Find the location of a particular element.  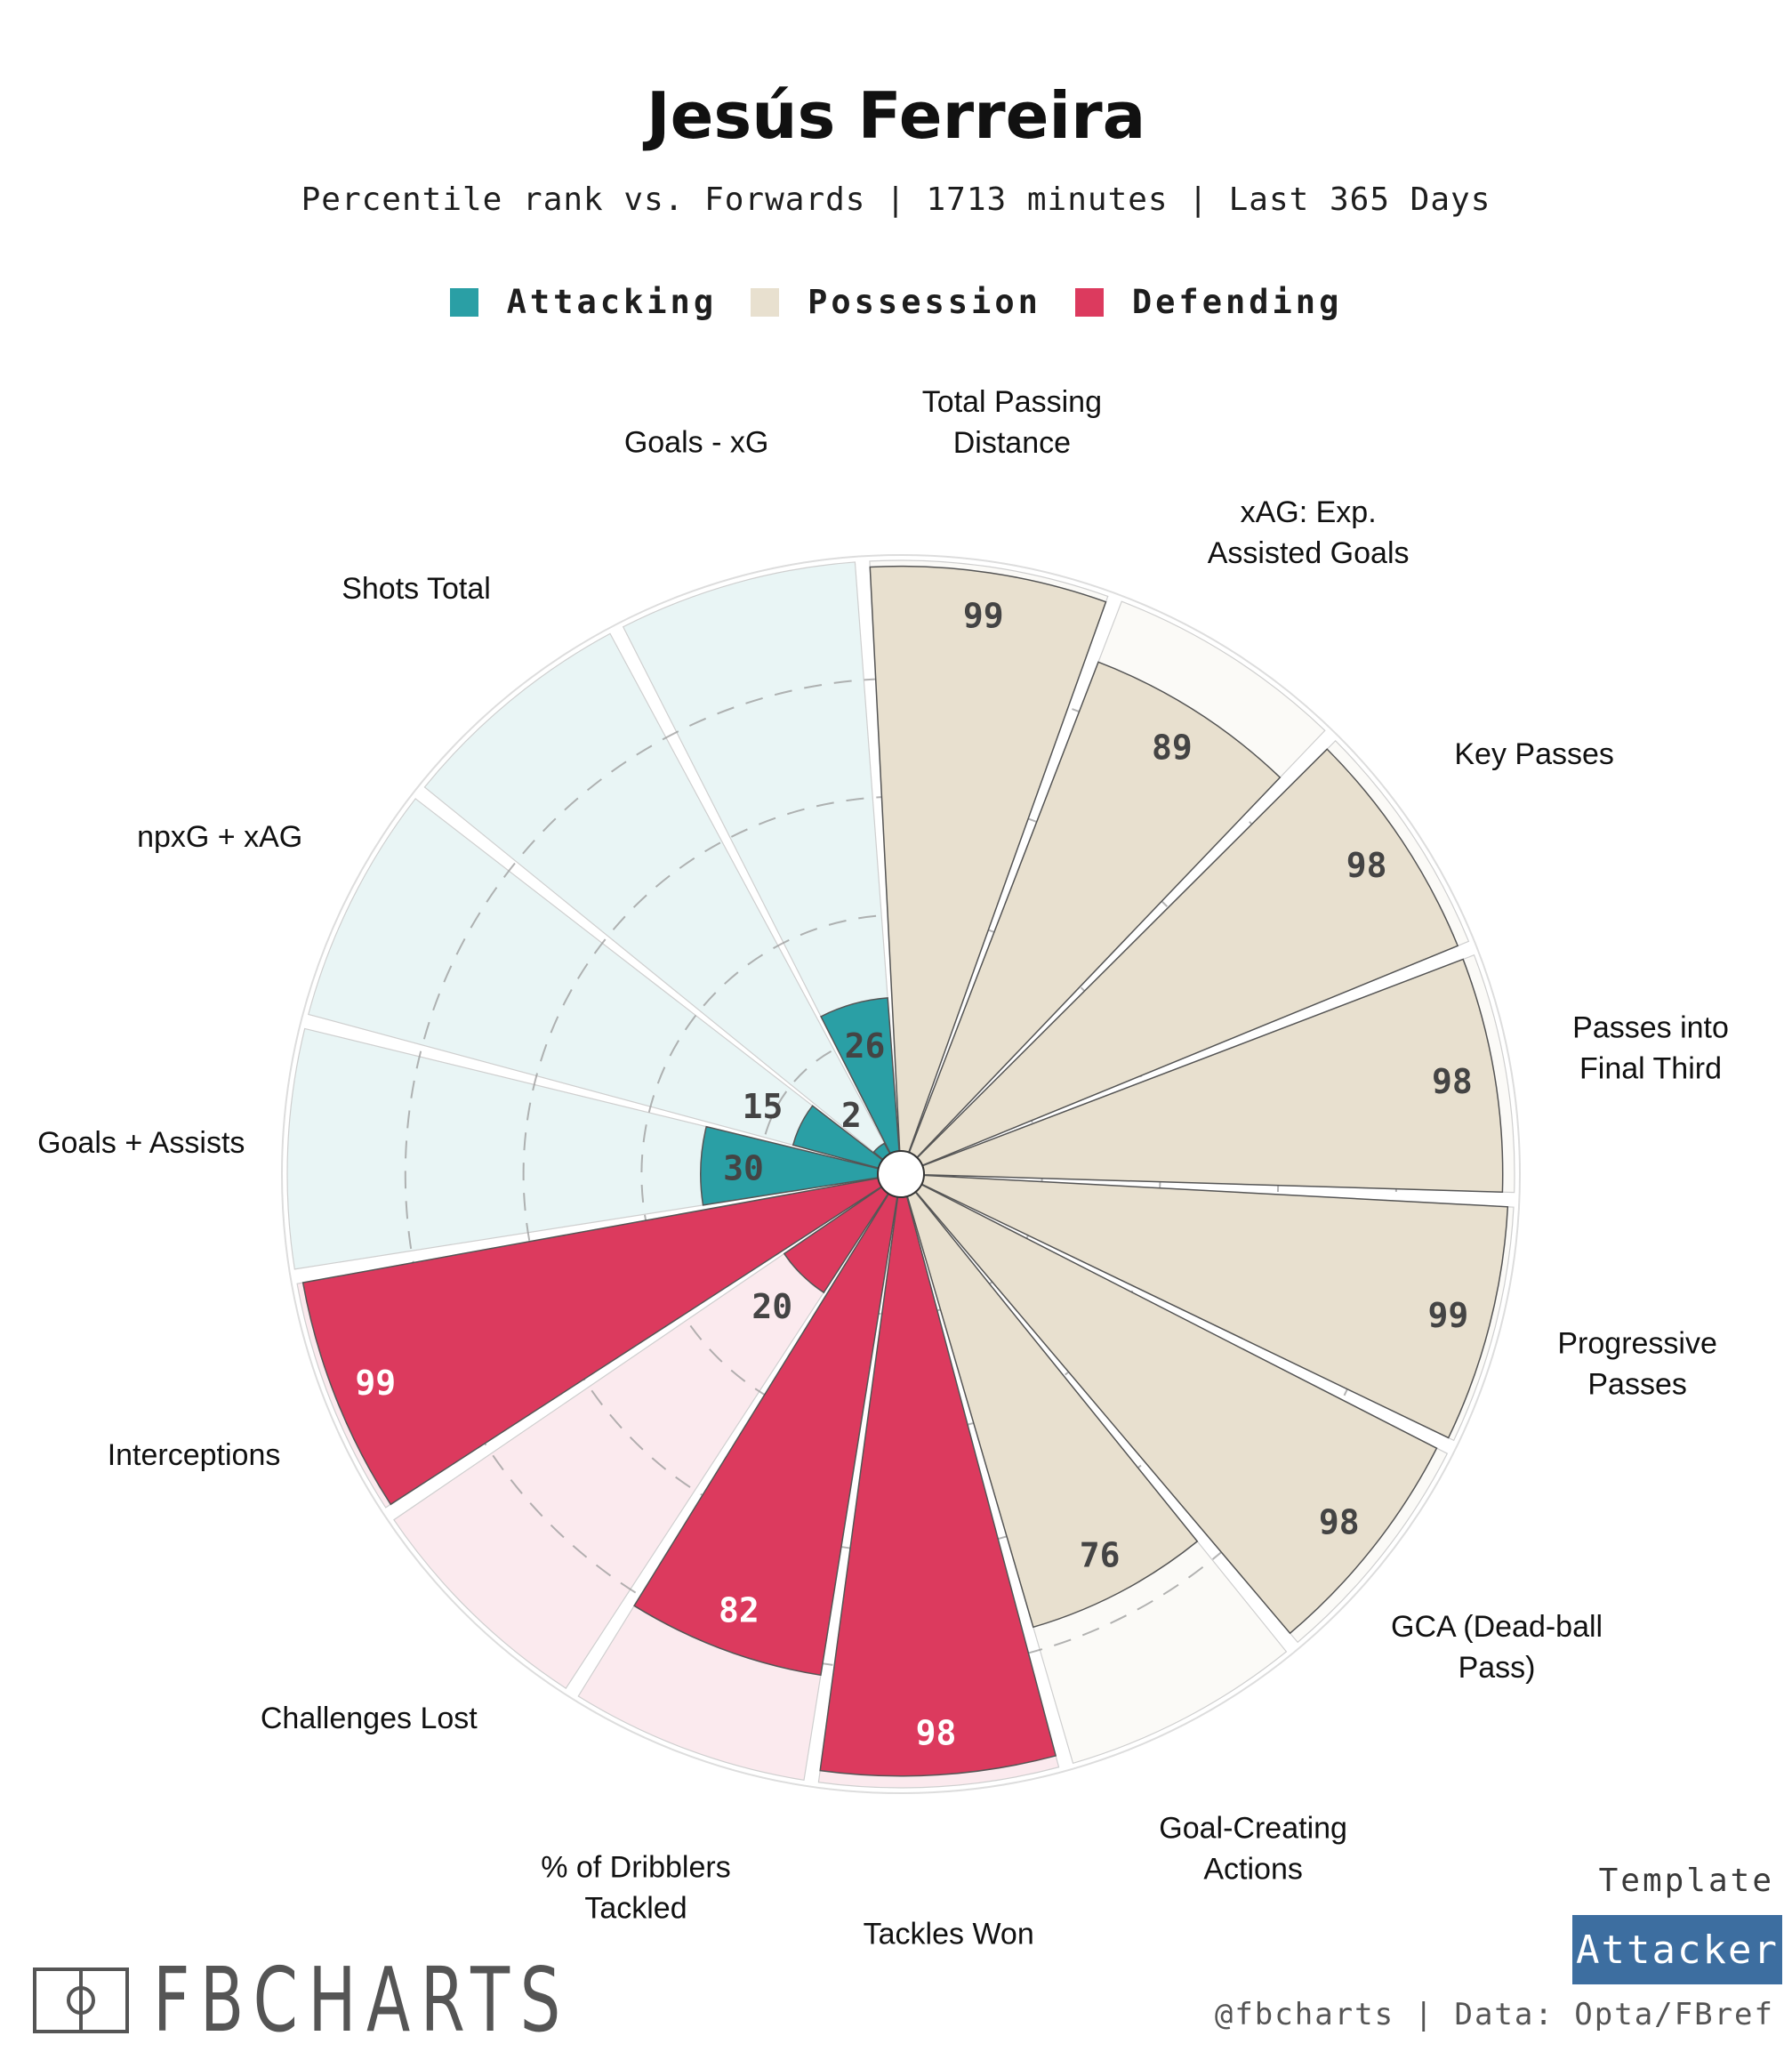

category-label-interceptions: Interceptions is located at coordinates (194, 1455).